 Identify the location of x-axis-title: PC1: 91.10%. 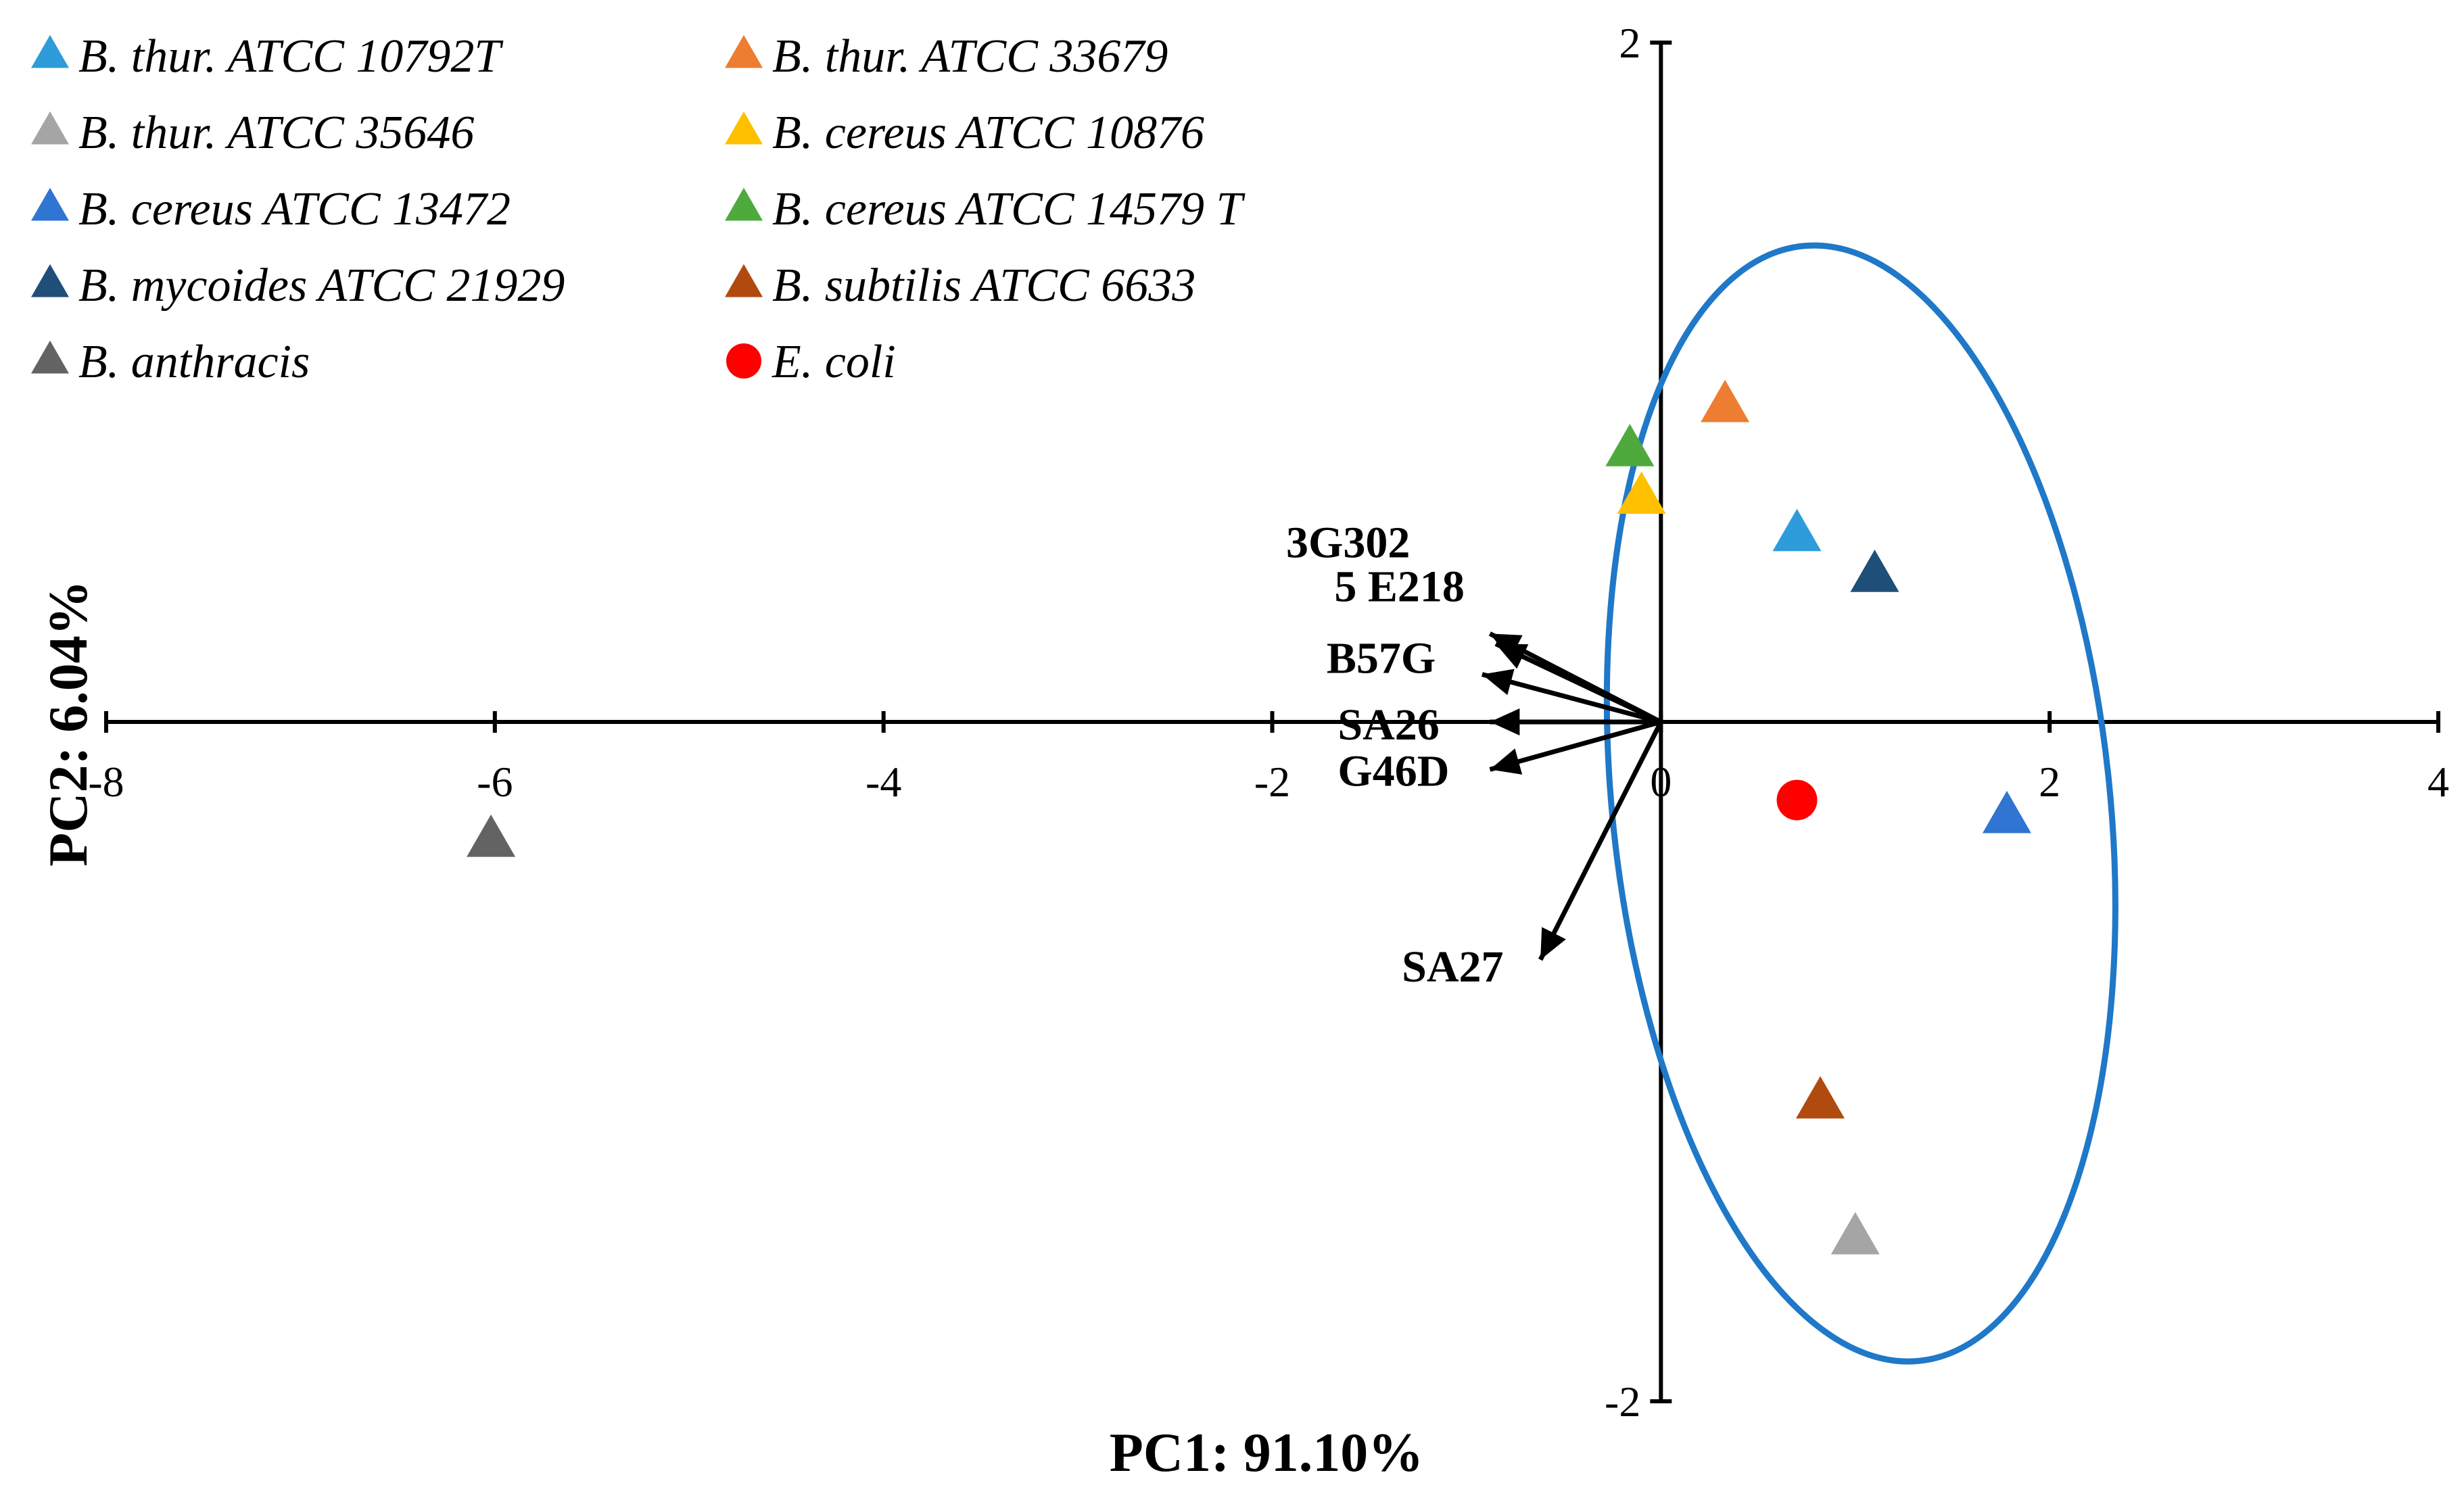
(1267, 1452).